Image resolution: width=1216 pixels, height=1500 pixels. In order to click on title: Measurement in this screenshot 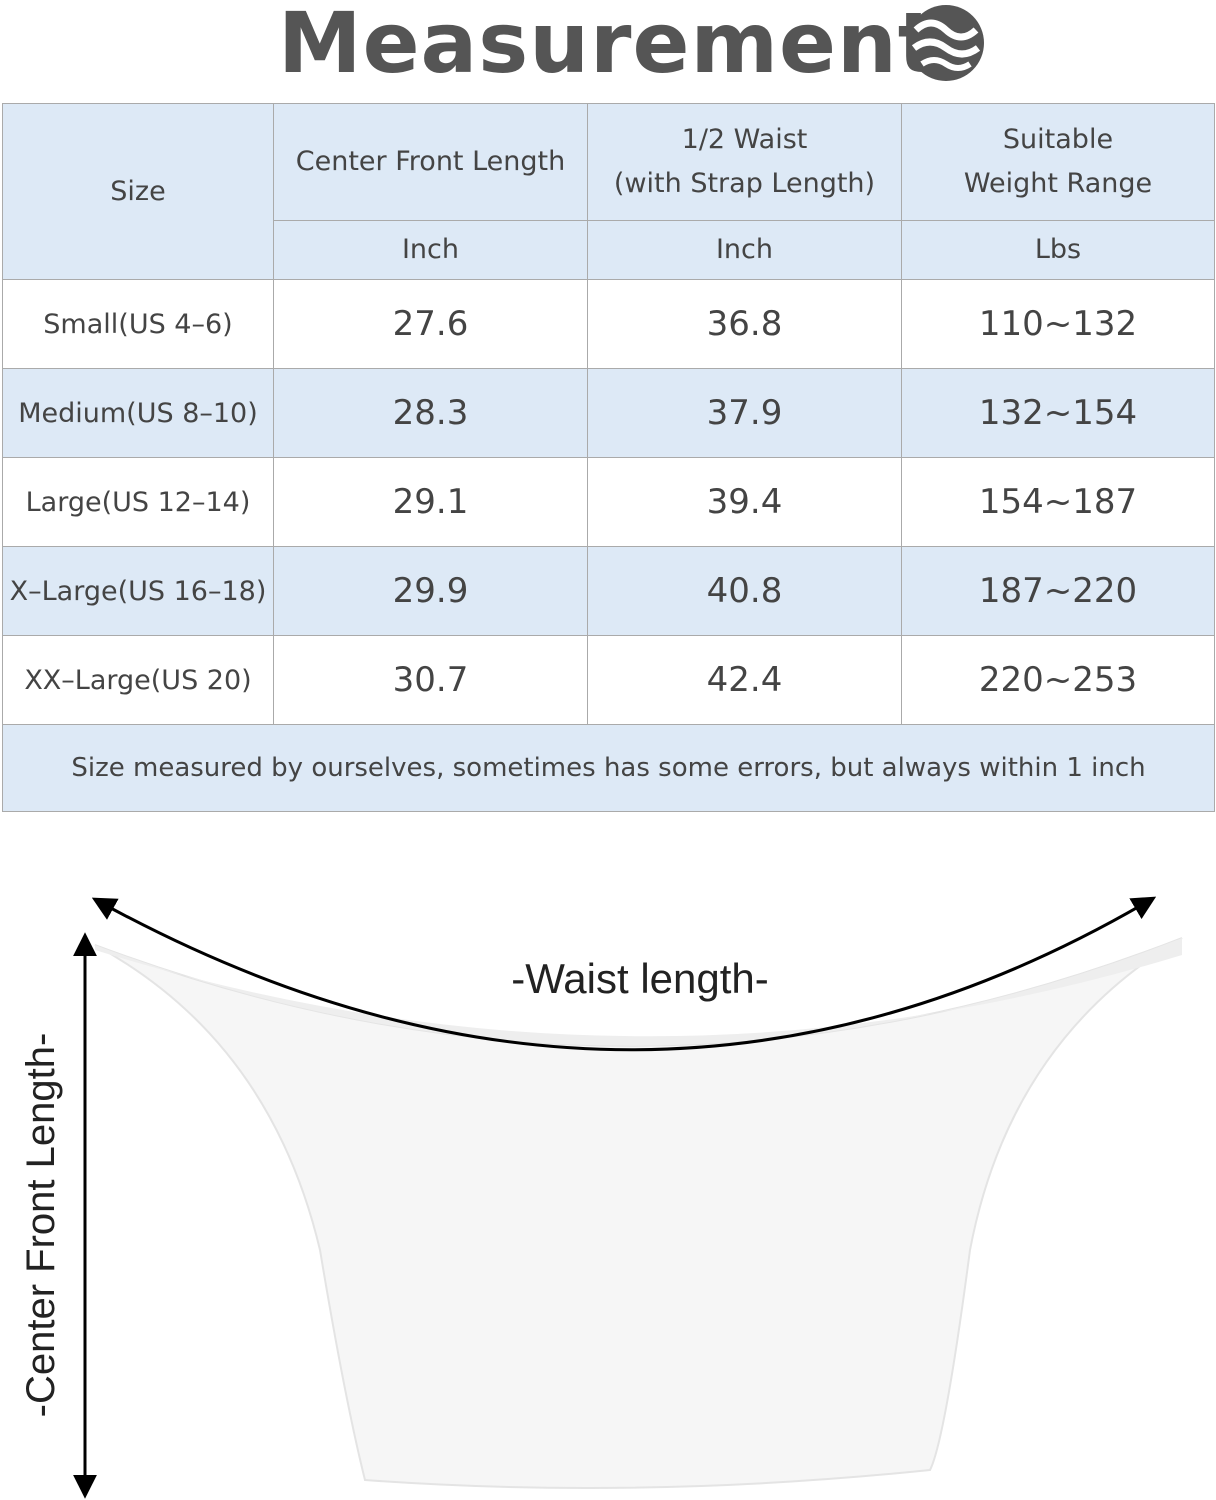, I will do `click(608, 46)`.